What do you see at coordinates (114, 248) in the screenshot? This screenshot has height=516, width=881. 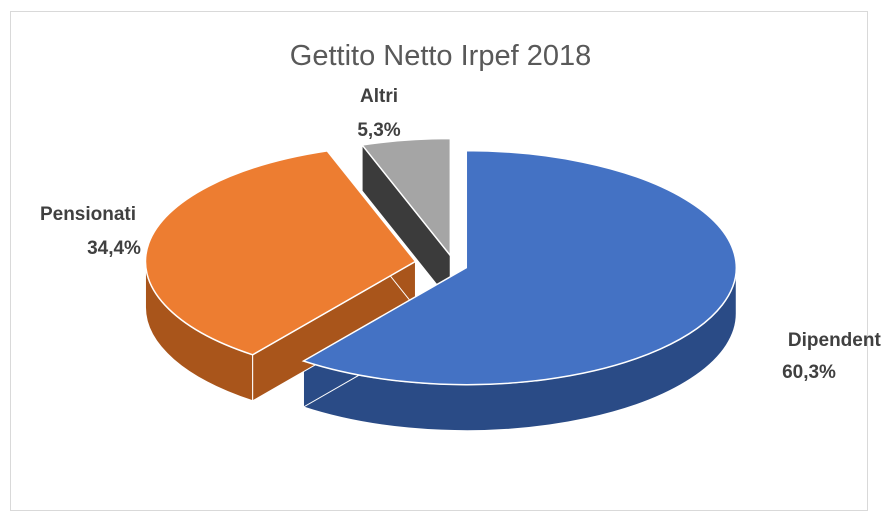 I see `slice-label-pensionati-value: 34,4%` at bounding box center [114, 248].